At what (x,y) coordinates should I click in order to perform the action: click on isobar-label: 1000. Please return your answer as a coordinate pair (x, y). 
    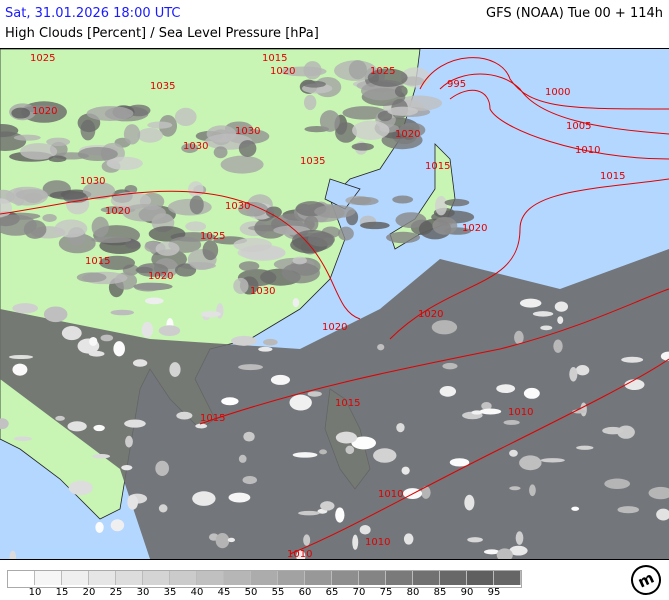
    Looking at the image, I should click on (557, 92).